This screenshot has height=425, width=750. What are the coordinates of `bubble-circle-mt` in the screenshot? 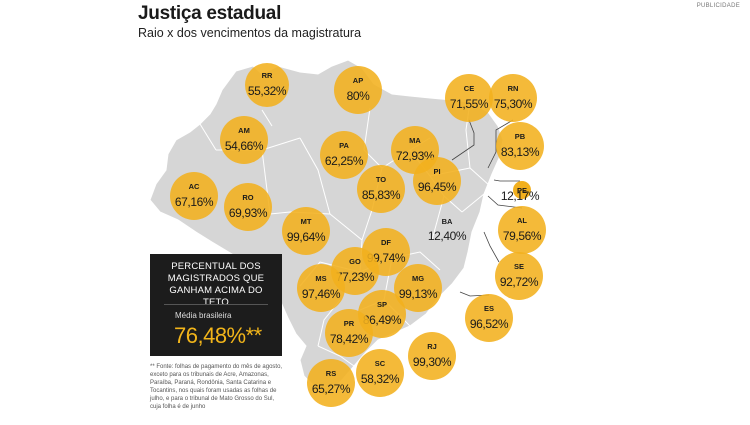 It's located at (306, 231).